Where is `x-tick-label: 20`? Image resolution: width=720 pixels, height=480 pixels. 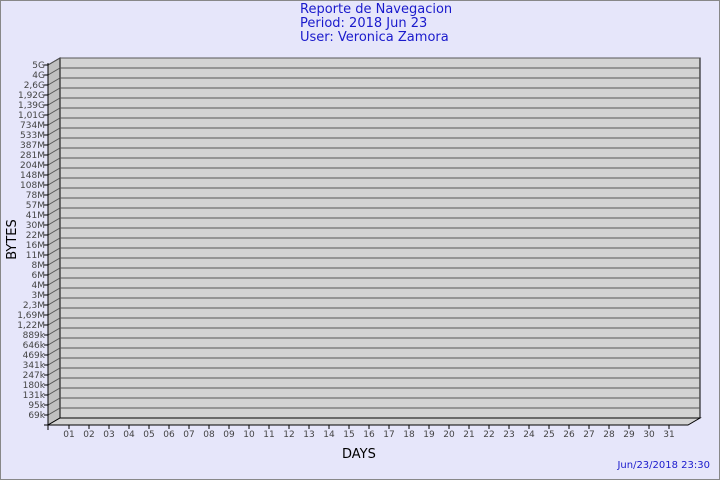
x-tick-label: 20 is located at coordinates (449, 435).